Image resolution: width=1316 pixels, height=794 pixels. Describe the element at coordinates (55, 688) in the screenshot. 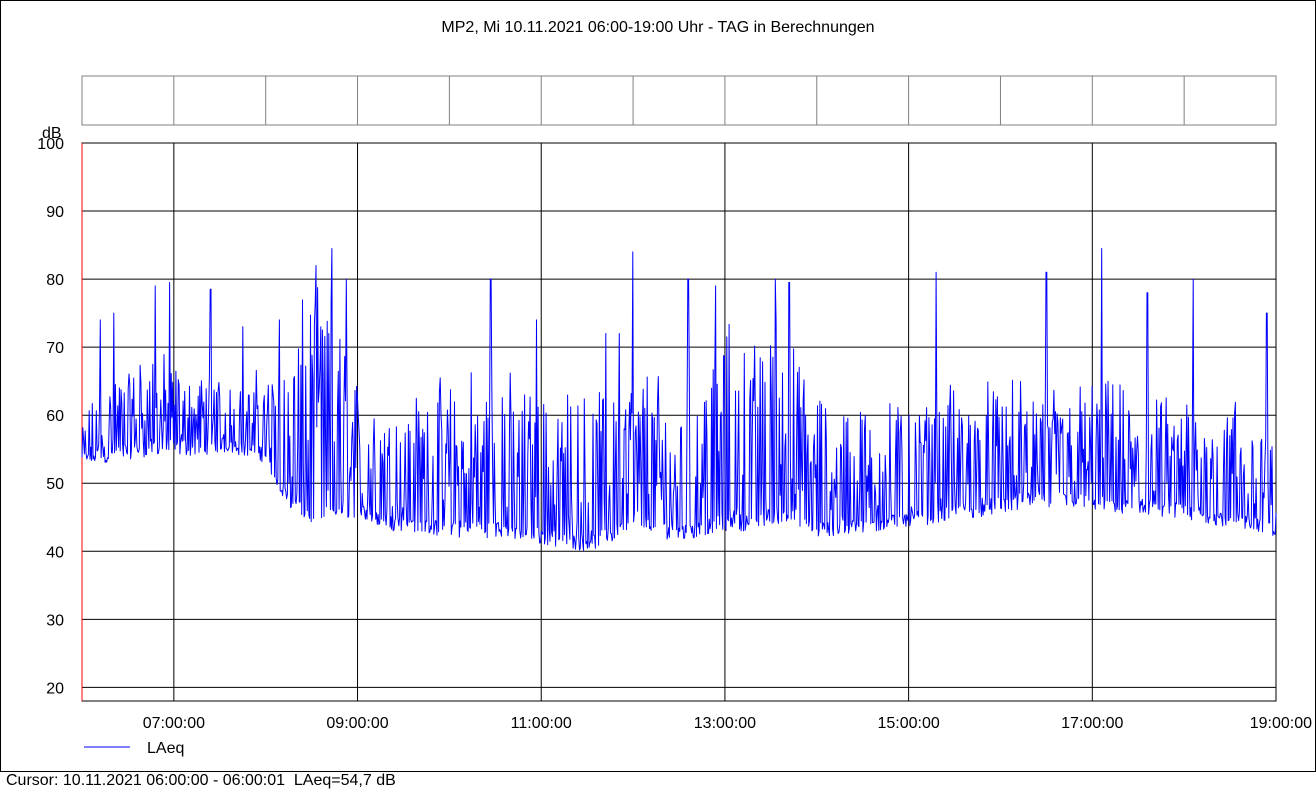

I see `y-tick-label: 20` at that location.